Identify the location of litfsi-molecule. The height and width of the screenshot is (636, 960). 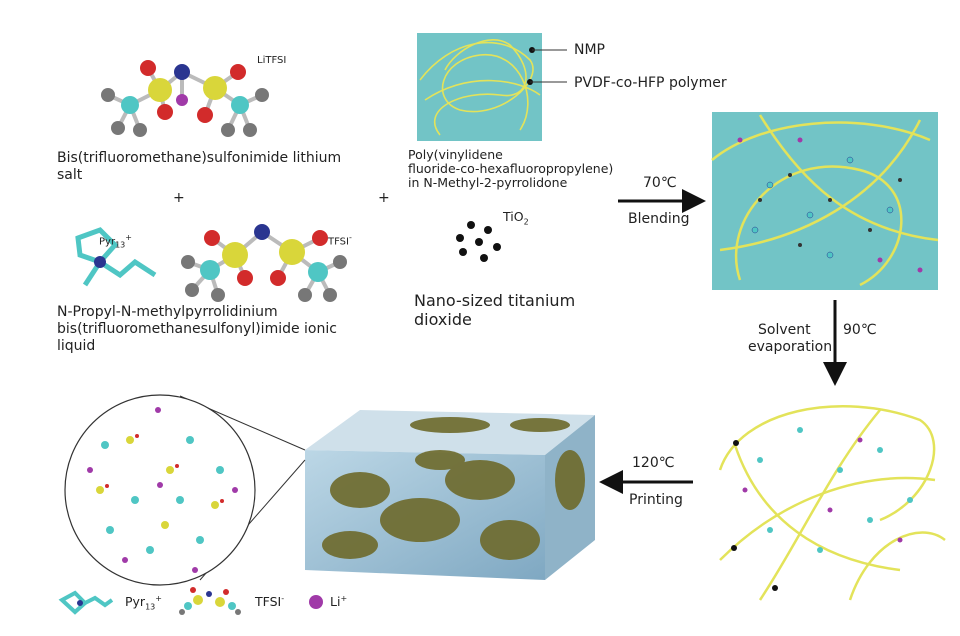
(185, 98).